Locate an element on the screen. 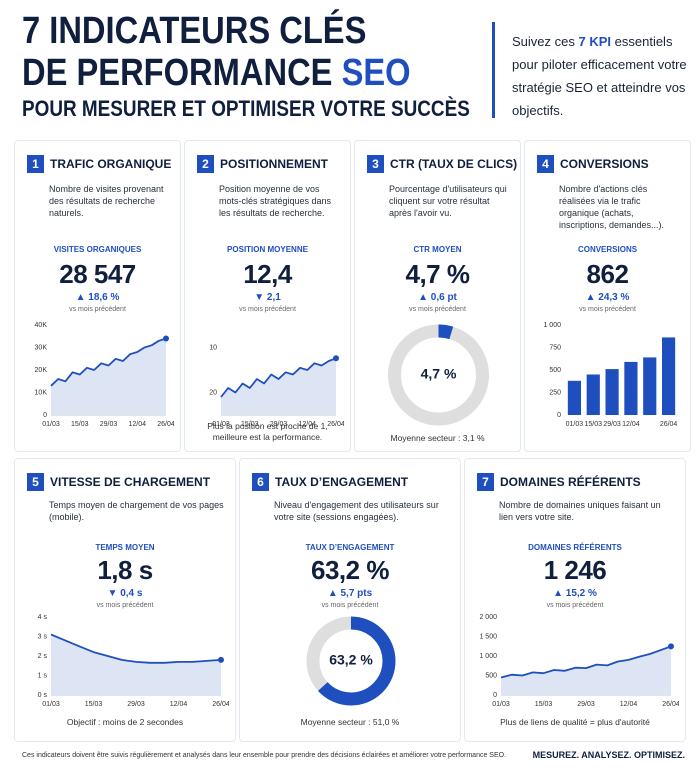 The height and width of the screenshot is (768, 697). metric-label: VISITES ORGANIQUES is located at coordinates (97, 249).